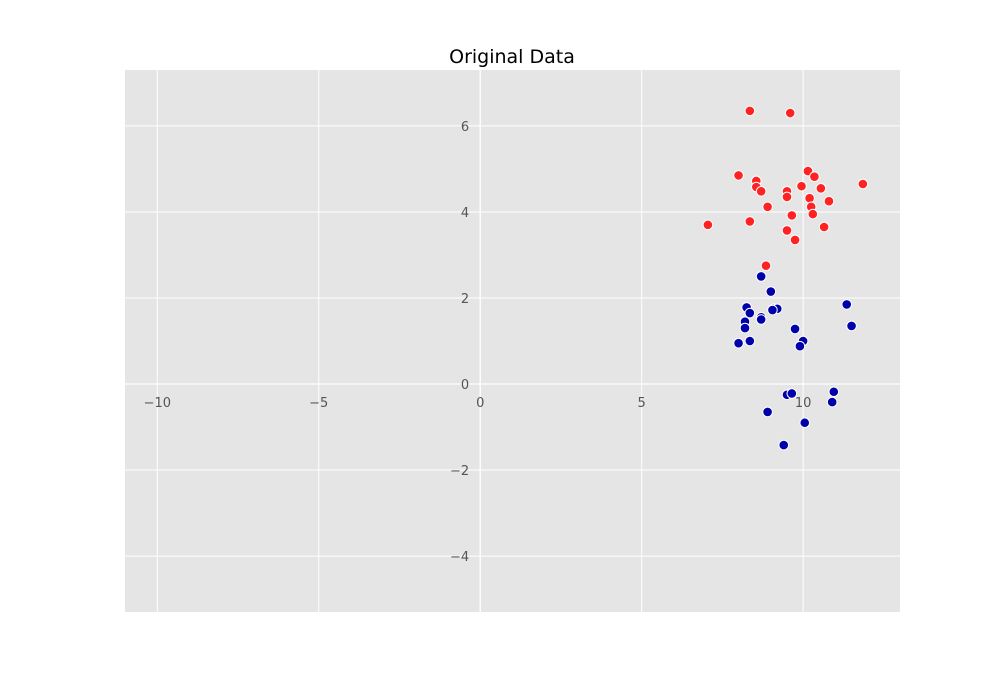  What do you see at coordinates (318, 403) in the screenshot?
I see `x-tick-label: −5` at bounding box center [318, 403].